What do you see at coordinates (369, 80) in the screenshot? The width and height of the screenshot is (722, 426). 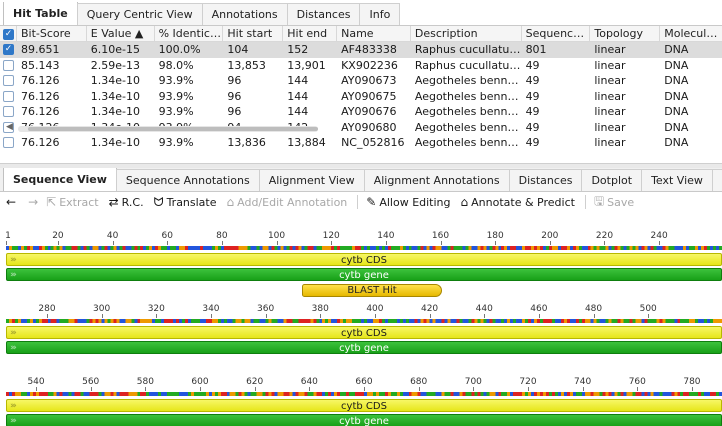 I see `cell-name: AY090673` at bounding box center [369, 80].